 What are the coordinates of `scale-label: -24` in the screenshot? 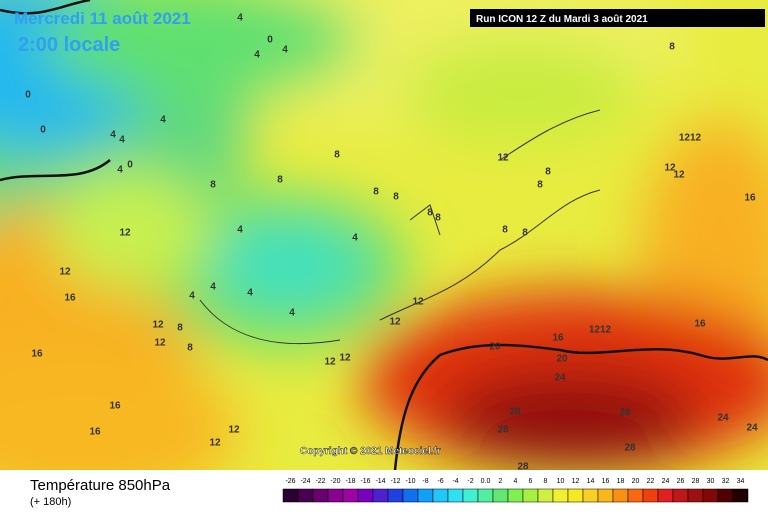 It's located at (305, 481).